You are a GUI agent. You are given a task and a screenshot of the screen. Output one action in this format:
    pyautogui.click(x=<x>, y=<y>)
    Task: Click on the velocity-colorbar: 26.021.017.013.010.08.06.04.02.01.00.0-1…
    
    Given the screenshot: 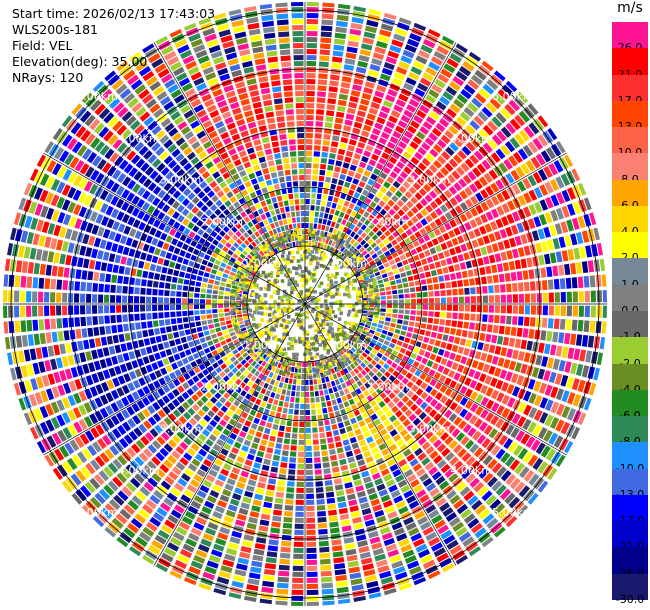 What is the action you would take?
    pyautogui.click(x=630, y=314)
    